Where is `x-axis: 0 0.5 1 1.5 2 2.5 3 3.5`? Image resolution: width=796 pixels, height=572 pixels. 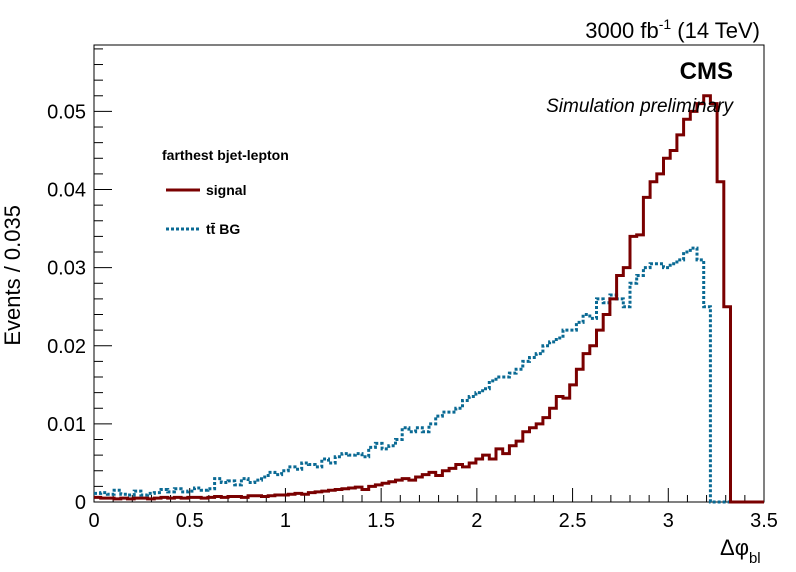 x-axis: 0 0.5 1 1.5 2 2.5 3 3.5 is located at coordinates (433, 510).